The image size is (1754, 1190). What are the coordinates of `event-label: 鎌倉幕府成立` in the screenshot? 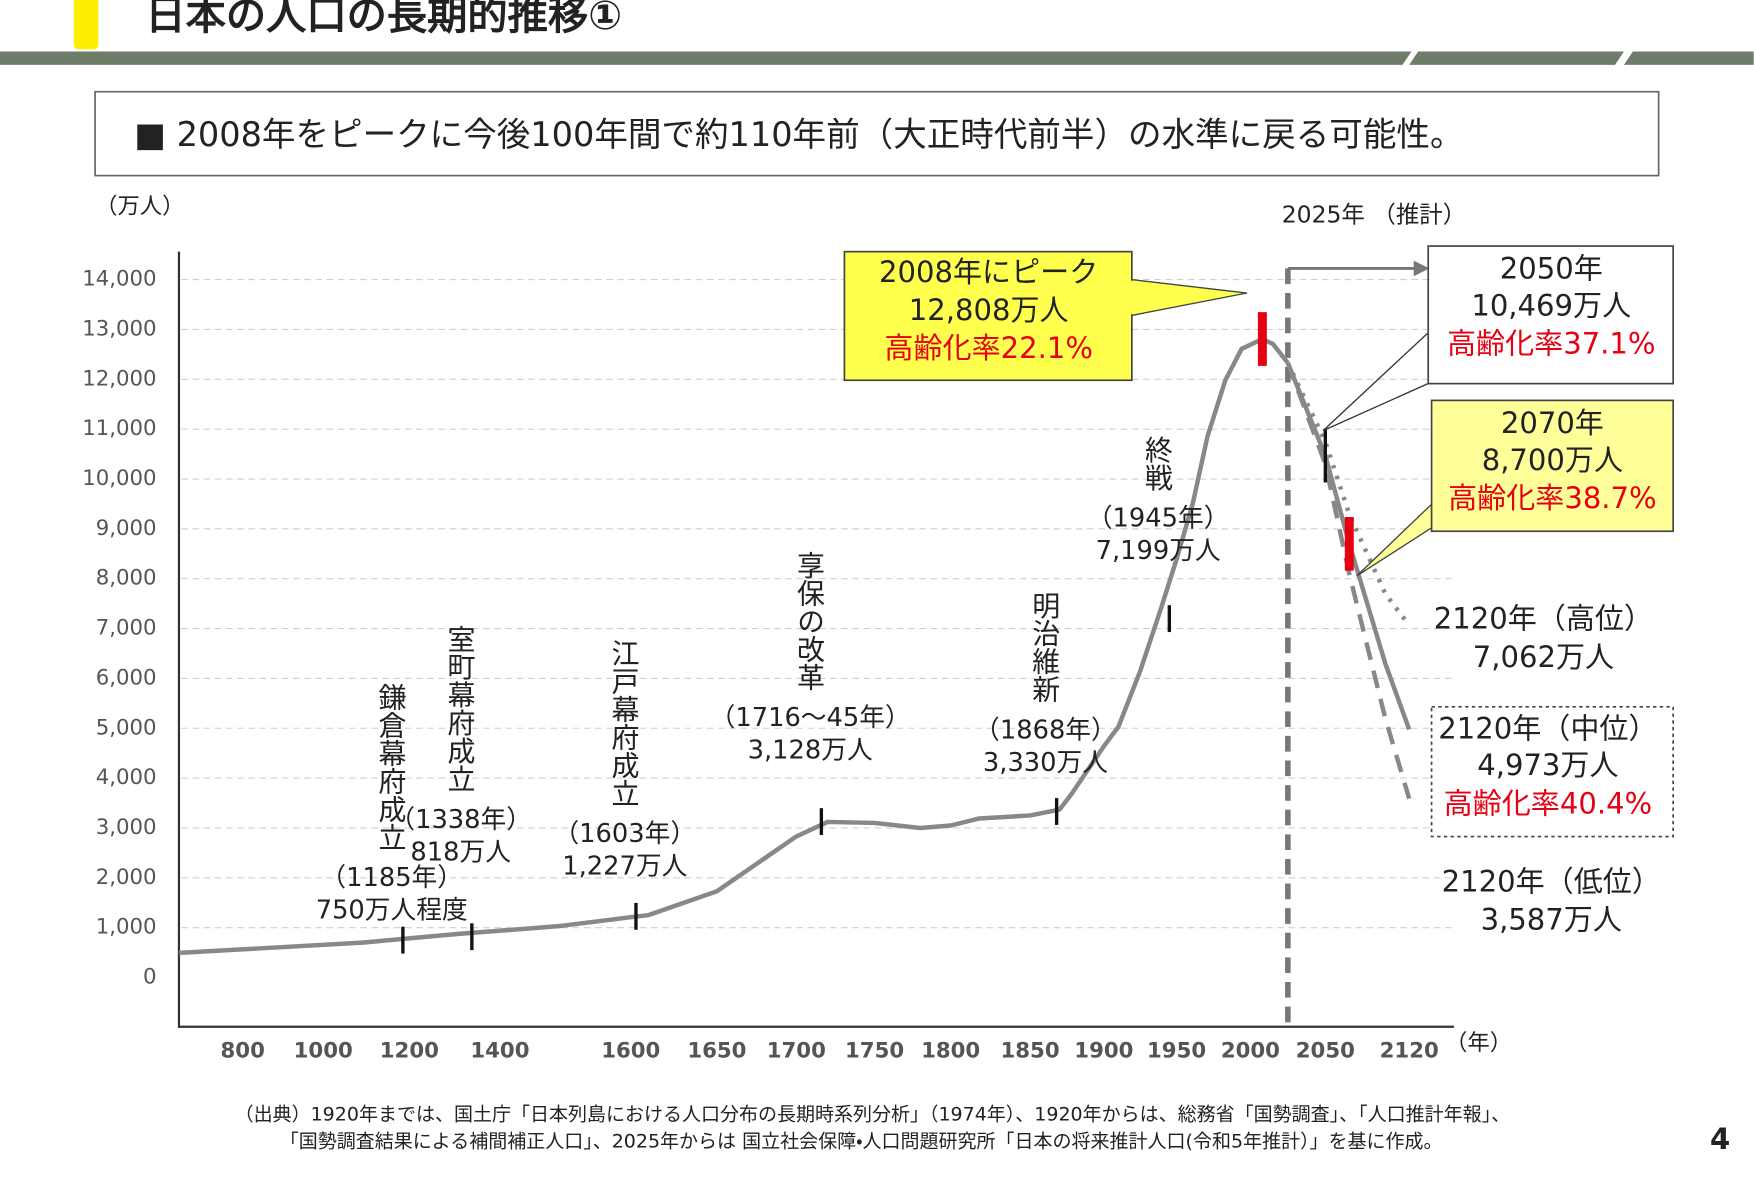 It's located at (390, 766).